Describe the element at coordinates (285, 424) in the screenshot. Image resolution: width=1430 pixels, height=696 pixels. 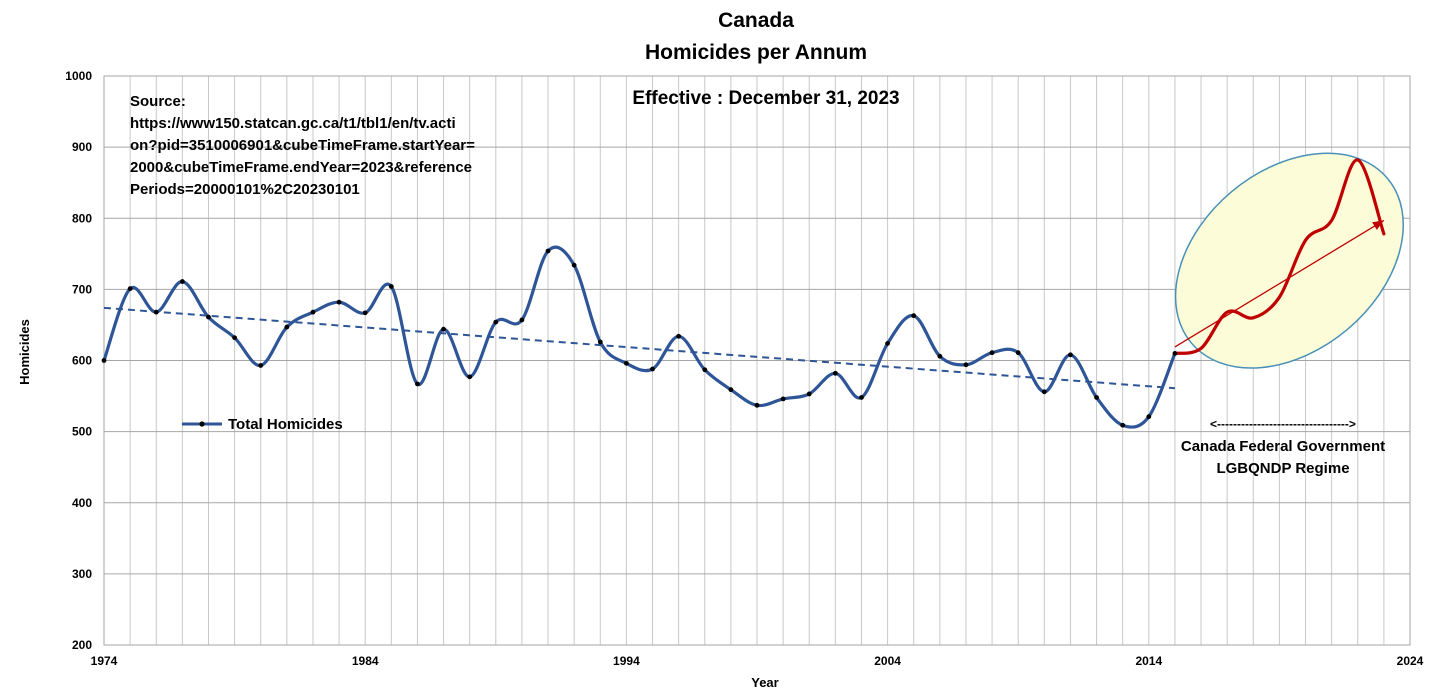
I see `legend-label: Total Homicides` at that location.